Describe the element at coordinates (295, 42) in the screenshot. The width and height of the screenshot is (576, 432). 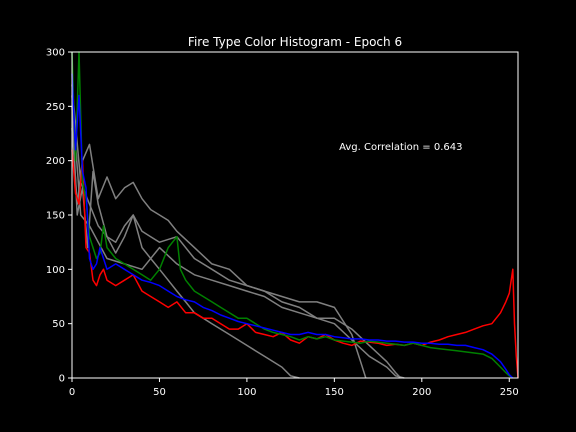
I see `chart-title: Fire Type Color Histogram - Epoch 6` at that location.